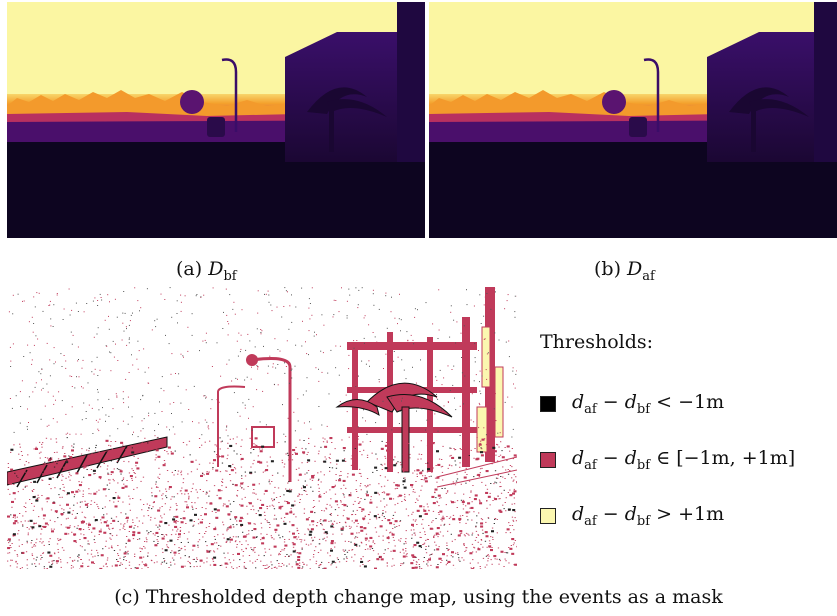 This screenshot has width=837, height=616. Describe the element at coordinates (548, 404) in the screenshot. I see `legend-swatch-black` at that location.